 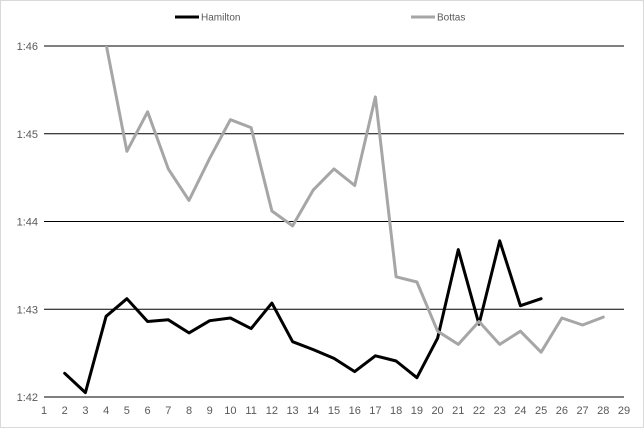 What do you see at coordinates (541, 411) in the screenshot?
I see `x-tick-label: 25` at bounding box center [541, 411].